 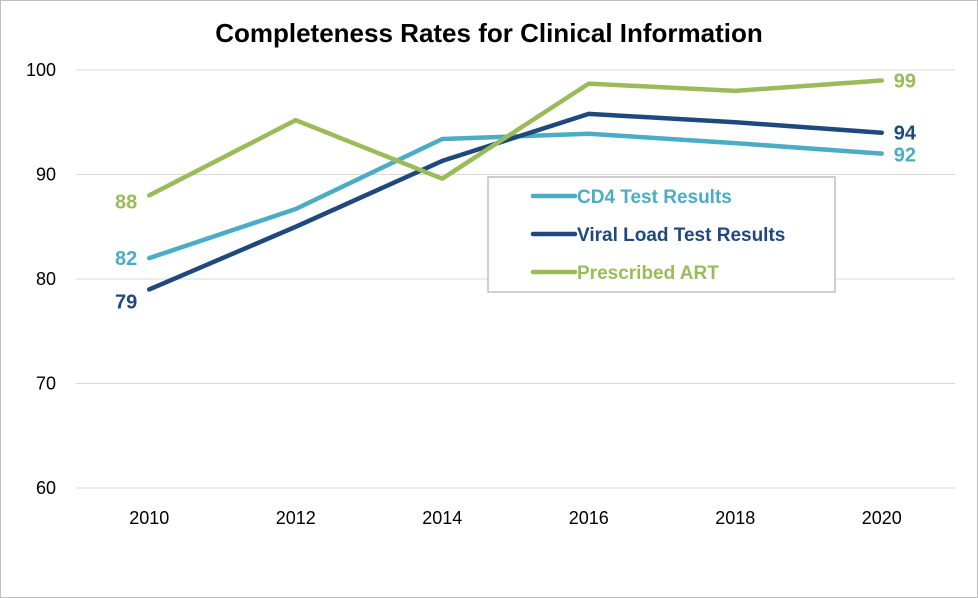 What do you see at coordinates (648, 273) in the screenshot?
I see `legend-label: Prescribed ART` at bounding box center [648, 273].